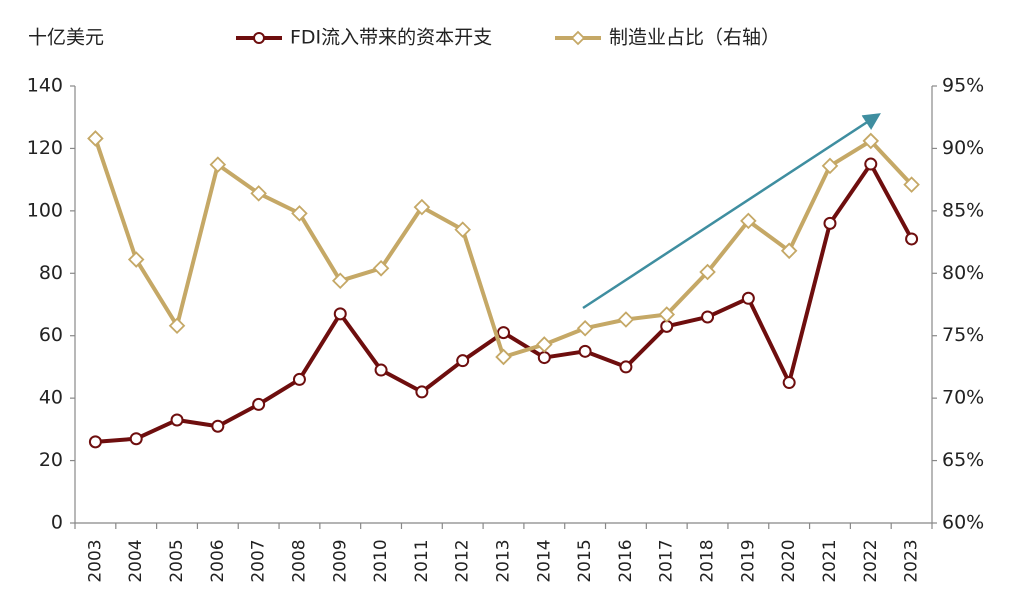  Describe the element at coordinates (391, 38) in the screenshot. I see `legend-label: FDI流入带来的资本开支` at that location.